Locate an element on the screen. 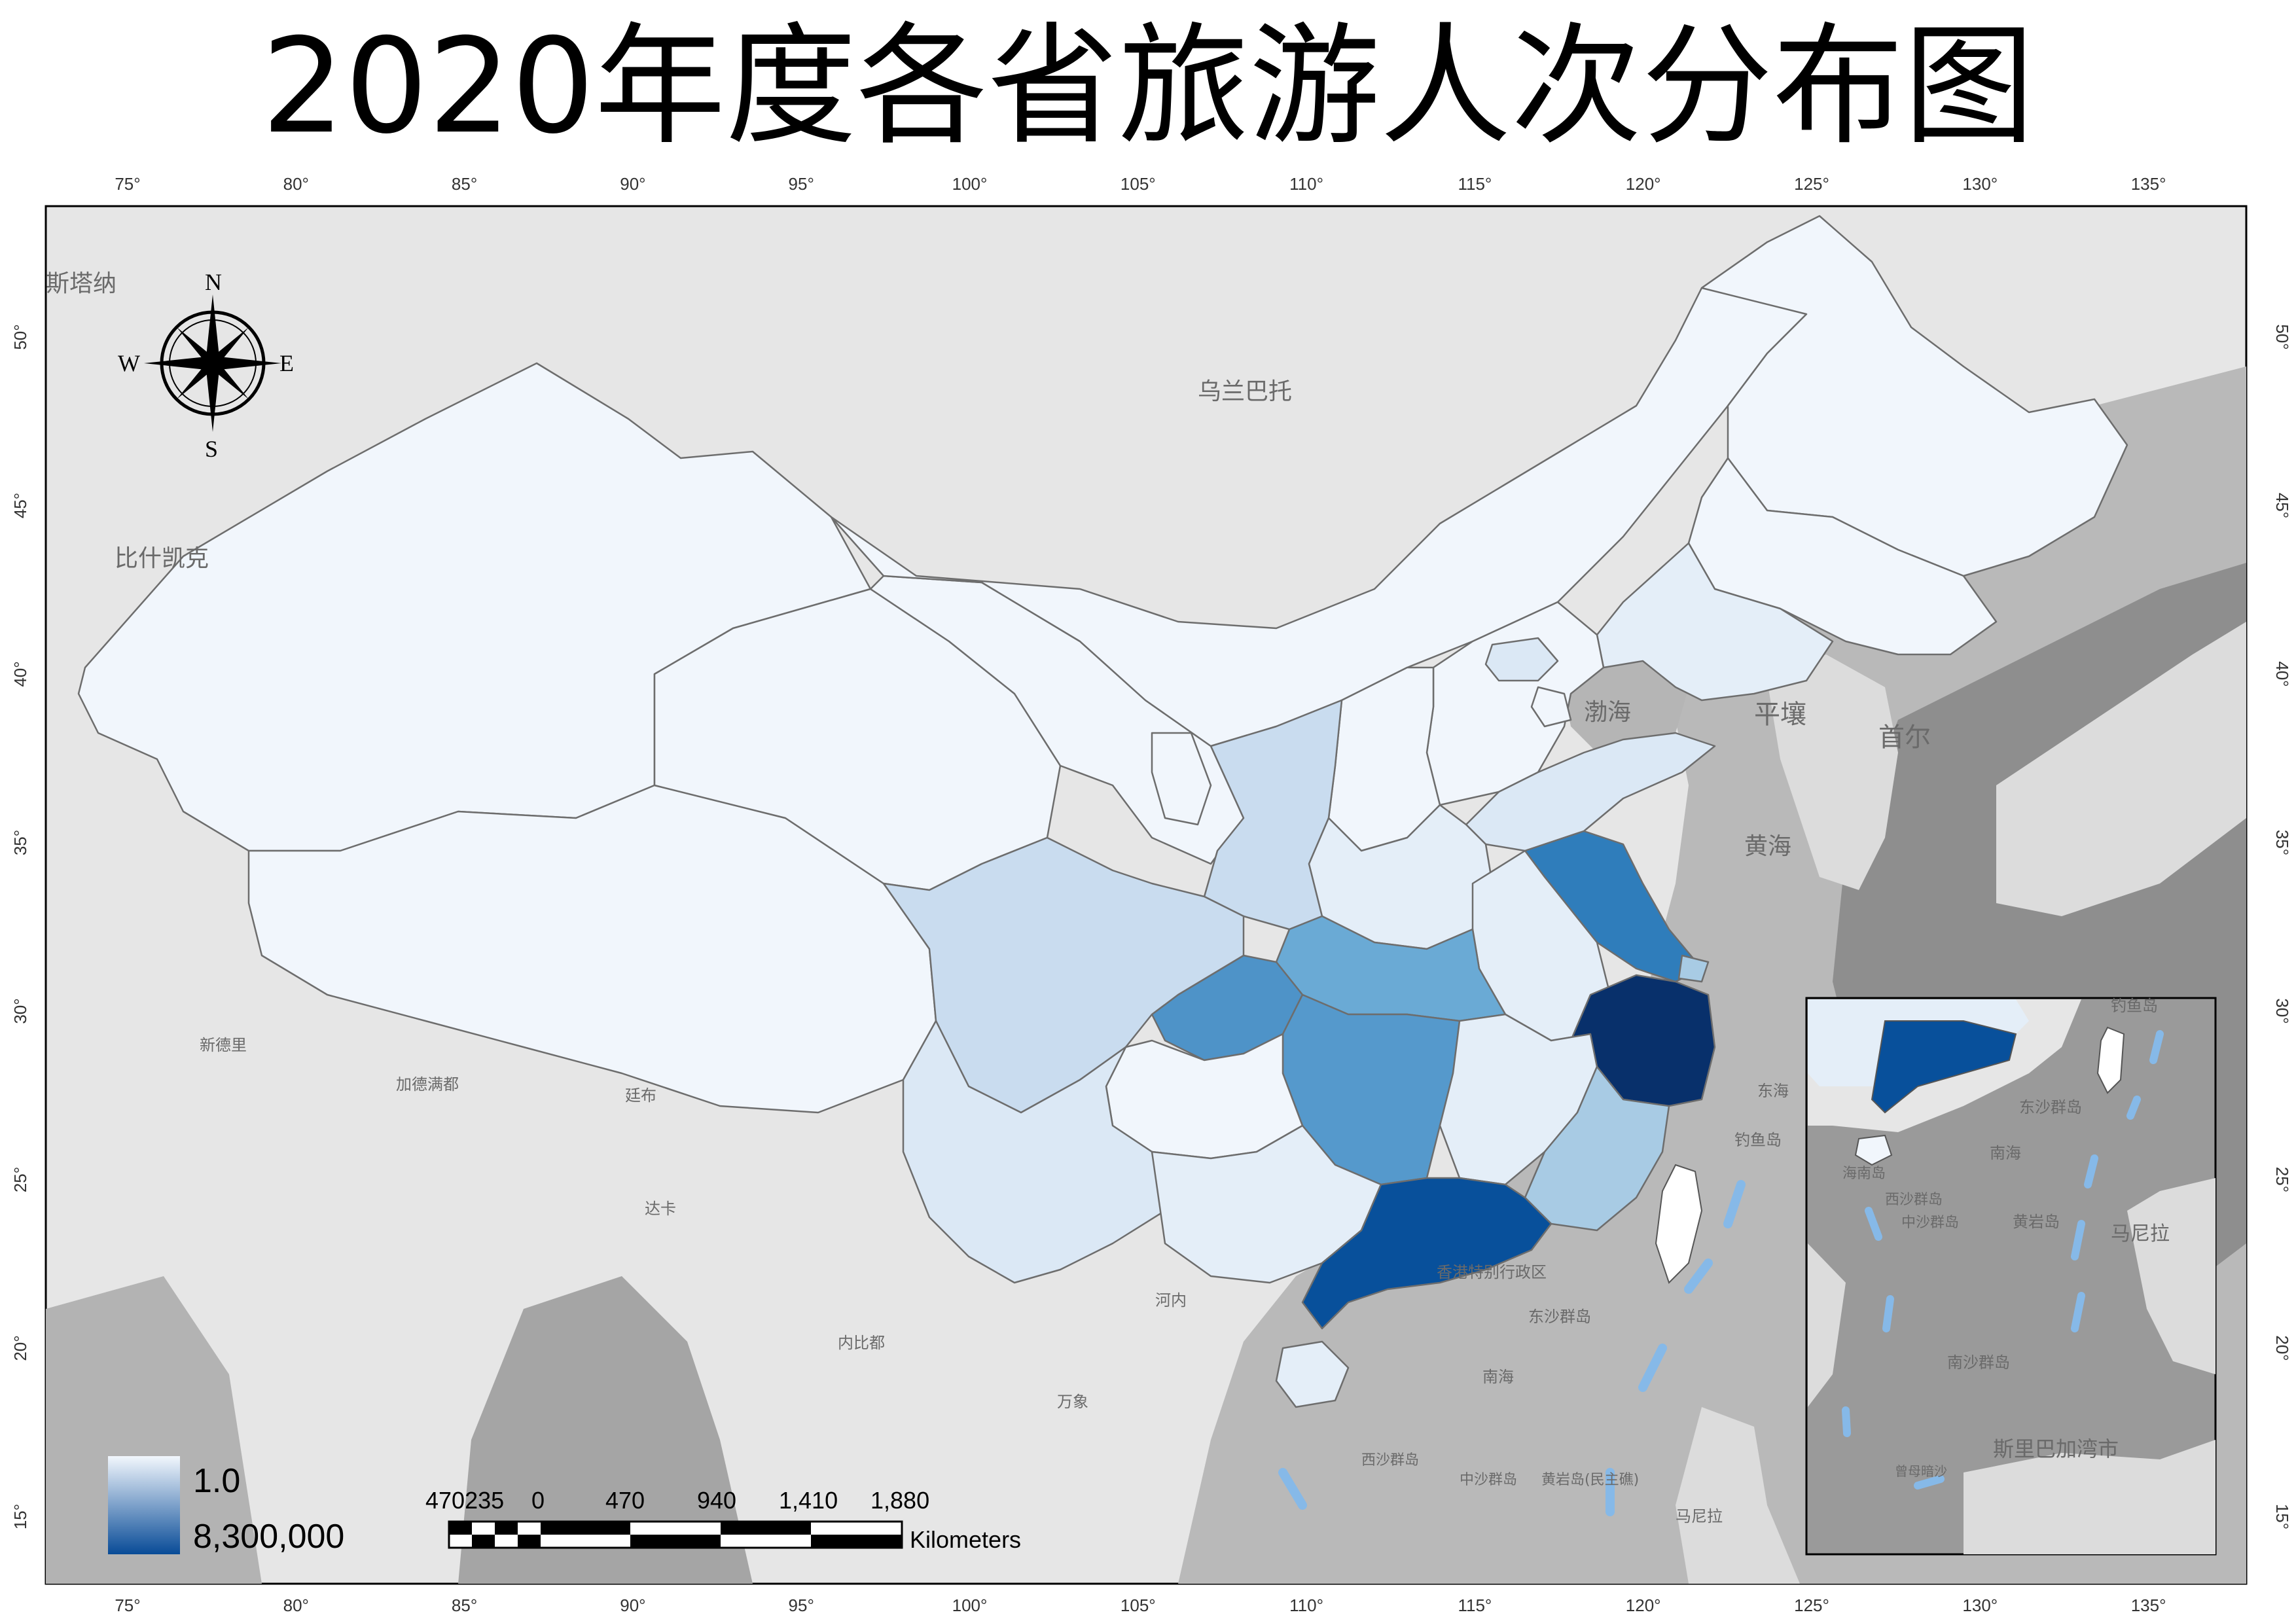  scale-label-2: 470 is located at coordinates (625, 1500).